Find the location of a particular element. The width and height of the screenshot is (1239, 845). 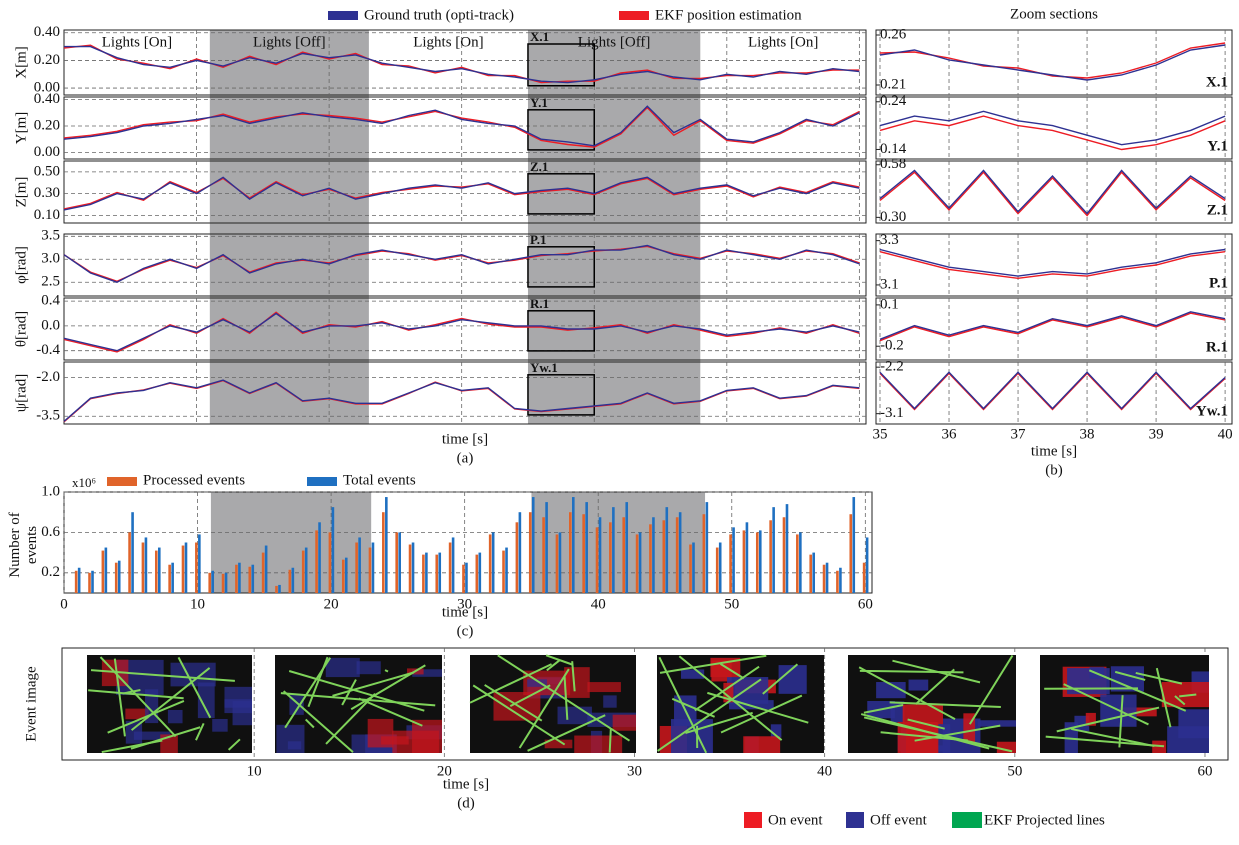

y-axis-label: Y[m] is located at coordinates (21, 128).